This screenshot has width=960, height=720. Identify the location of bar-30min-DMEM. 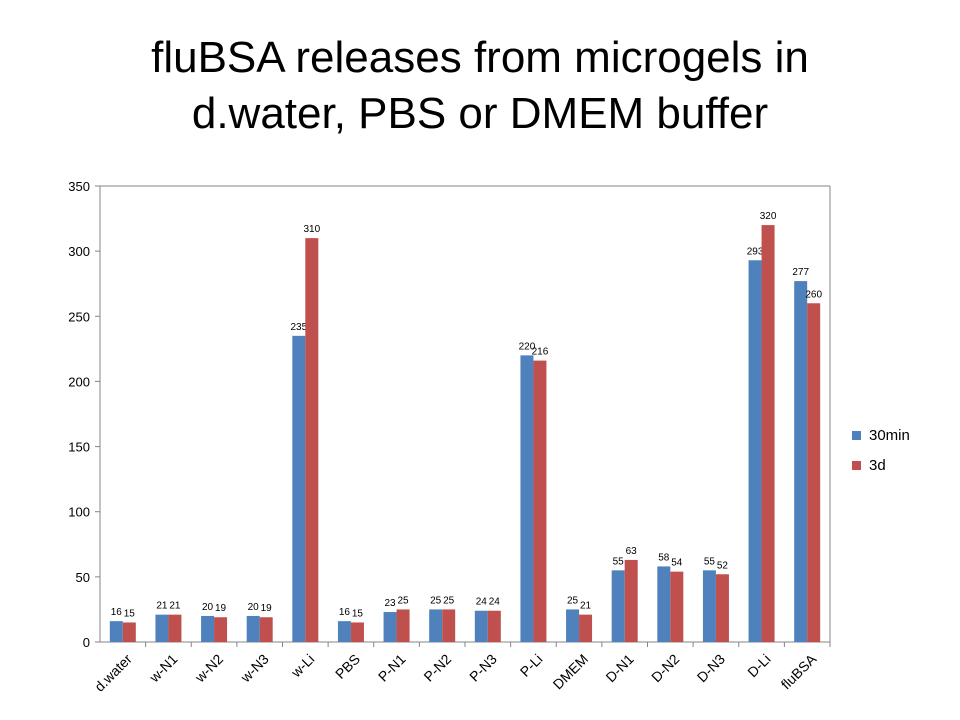
(573, 625).